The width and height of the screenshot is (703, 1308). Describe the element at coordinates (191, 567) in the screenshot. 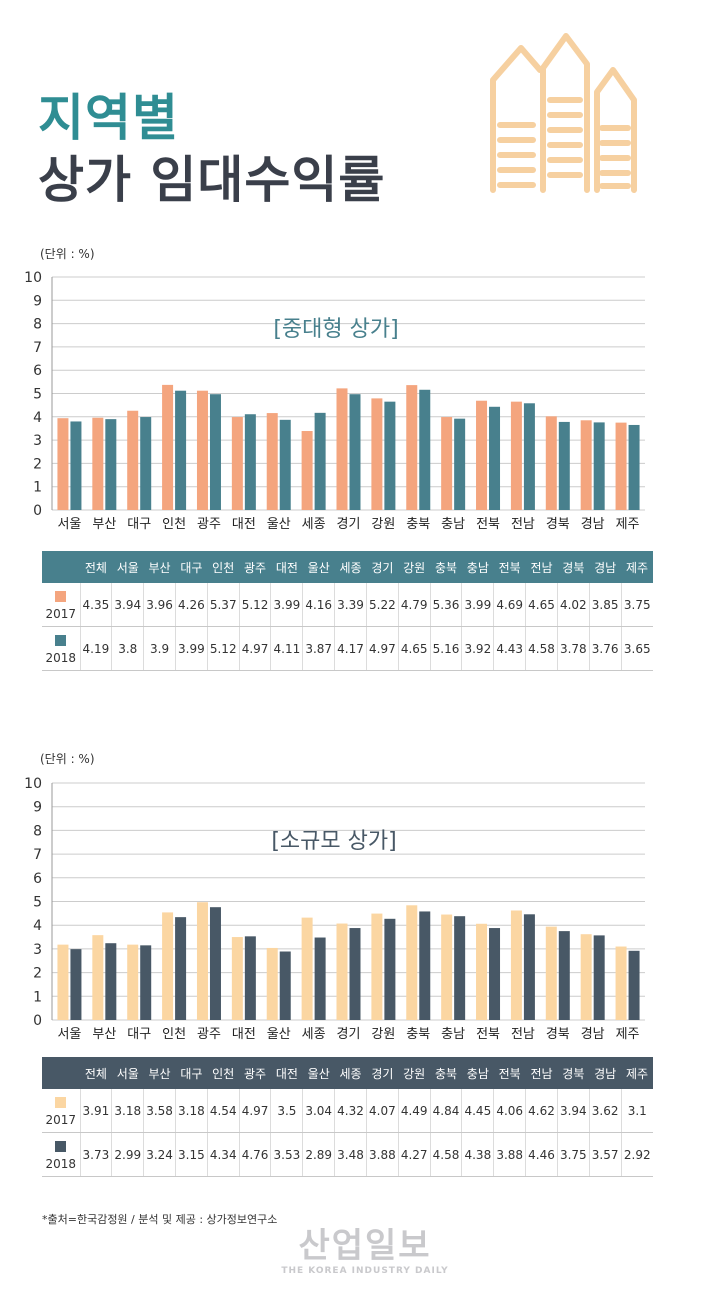

I see `table-column-header: 대구` at that location.